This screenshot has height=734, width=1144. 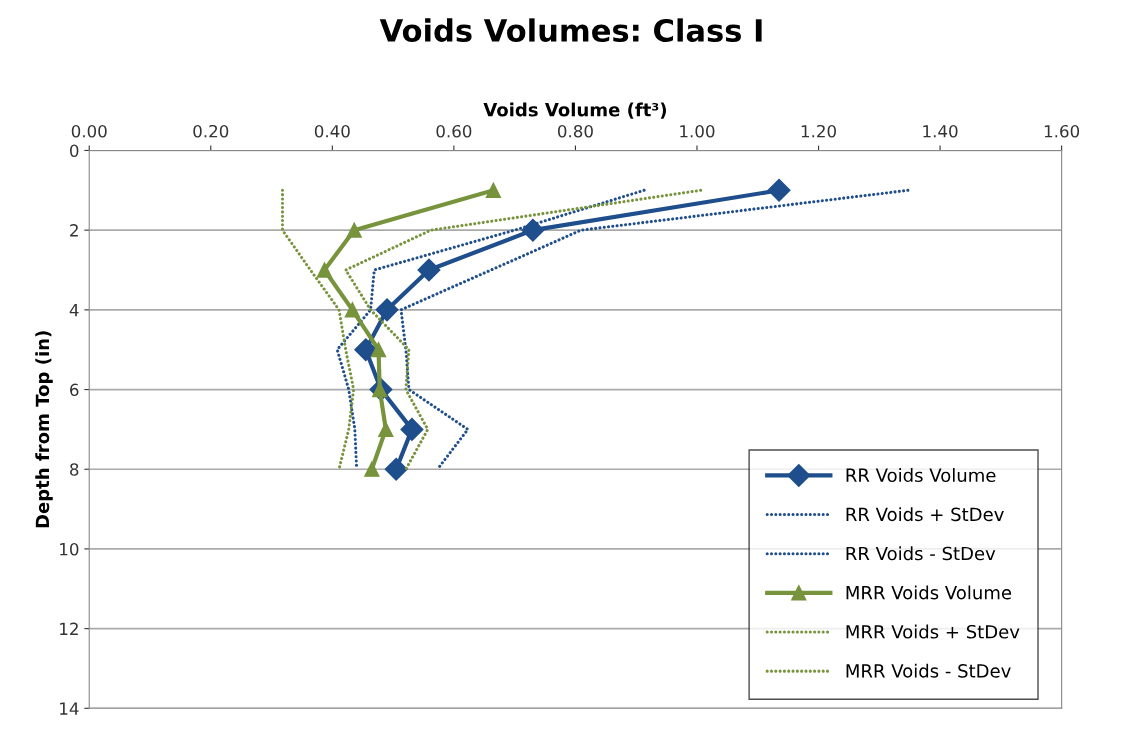 I want to click on x-tick-label: 1.40, so click(x=940, y=131).